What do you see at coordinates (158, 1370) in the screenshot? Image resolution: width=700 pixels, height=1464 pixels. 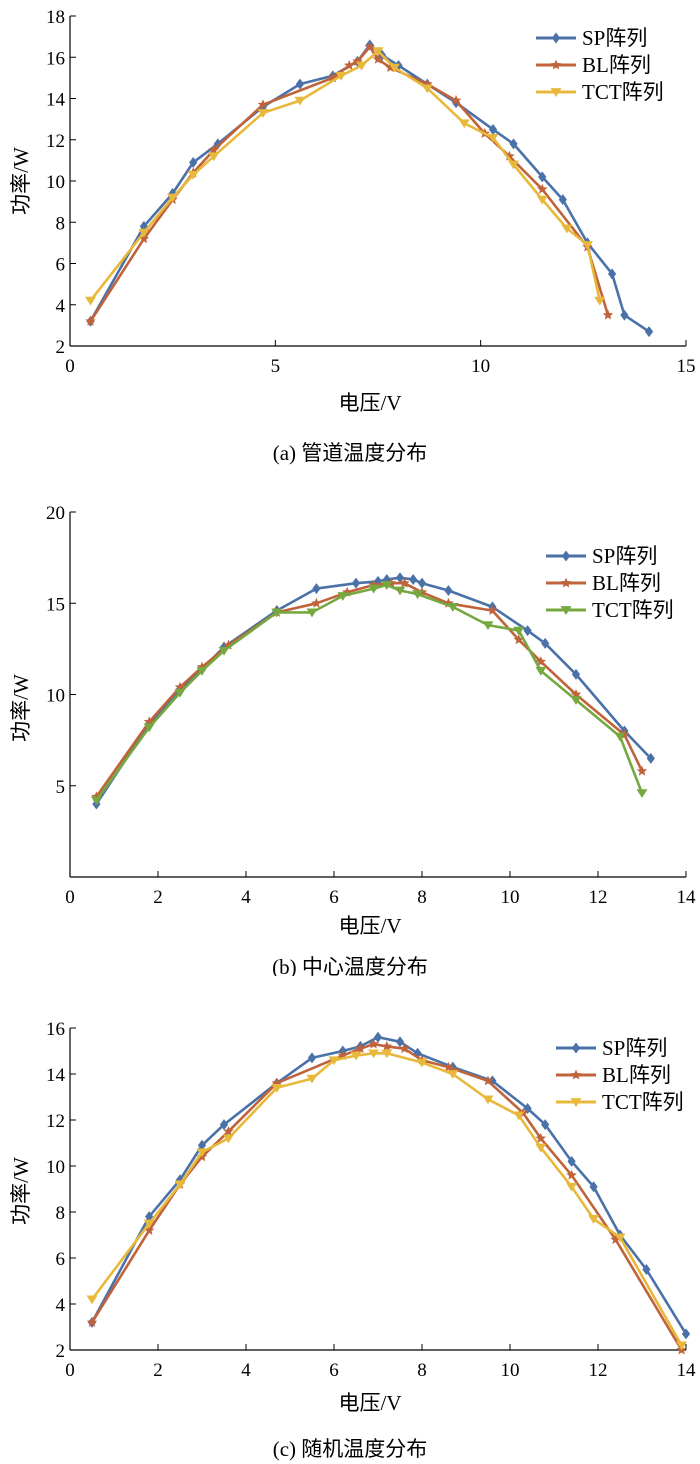 I see `x-tick-label: 2` at bounding box center [158, 1370].